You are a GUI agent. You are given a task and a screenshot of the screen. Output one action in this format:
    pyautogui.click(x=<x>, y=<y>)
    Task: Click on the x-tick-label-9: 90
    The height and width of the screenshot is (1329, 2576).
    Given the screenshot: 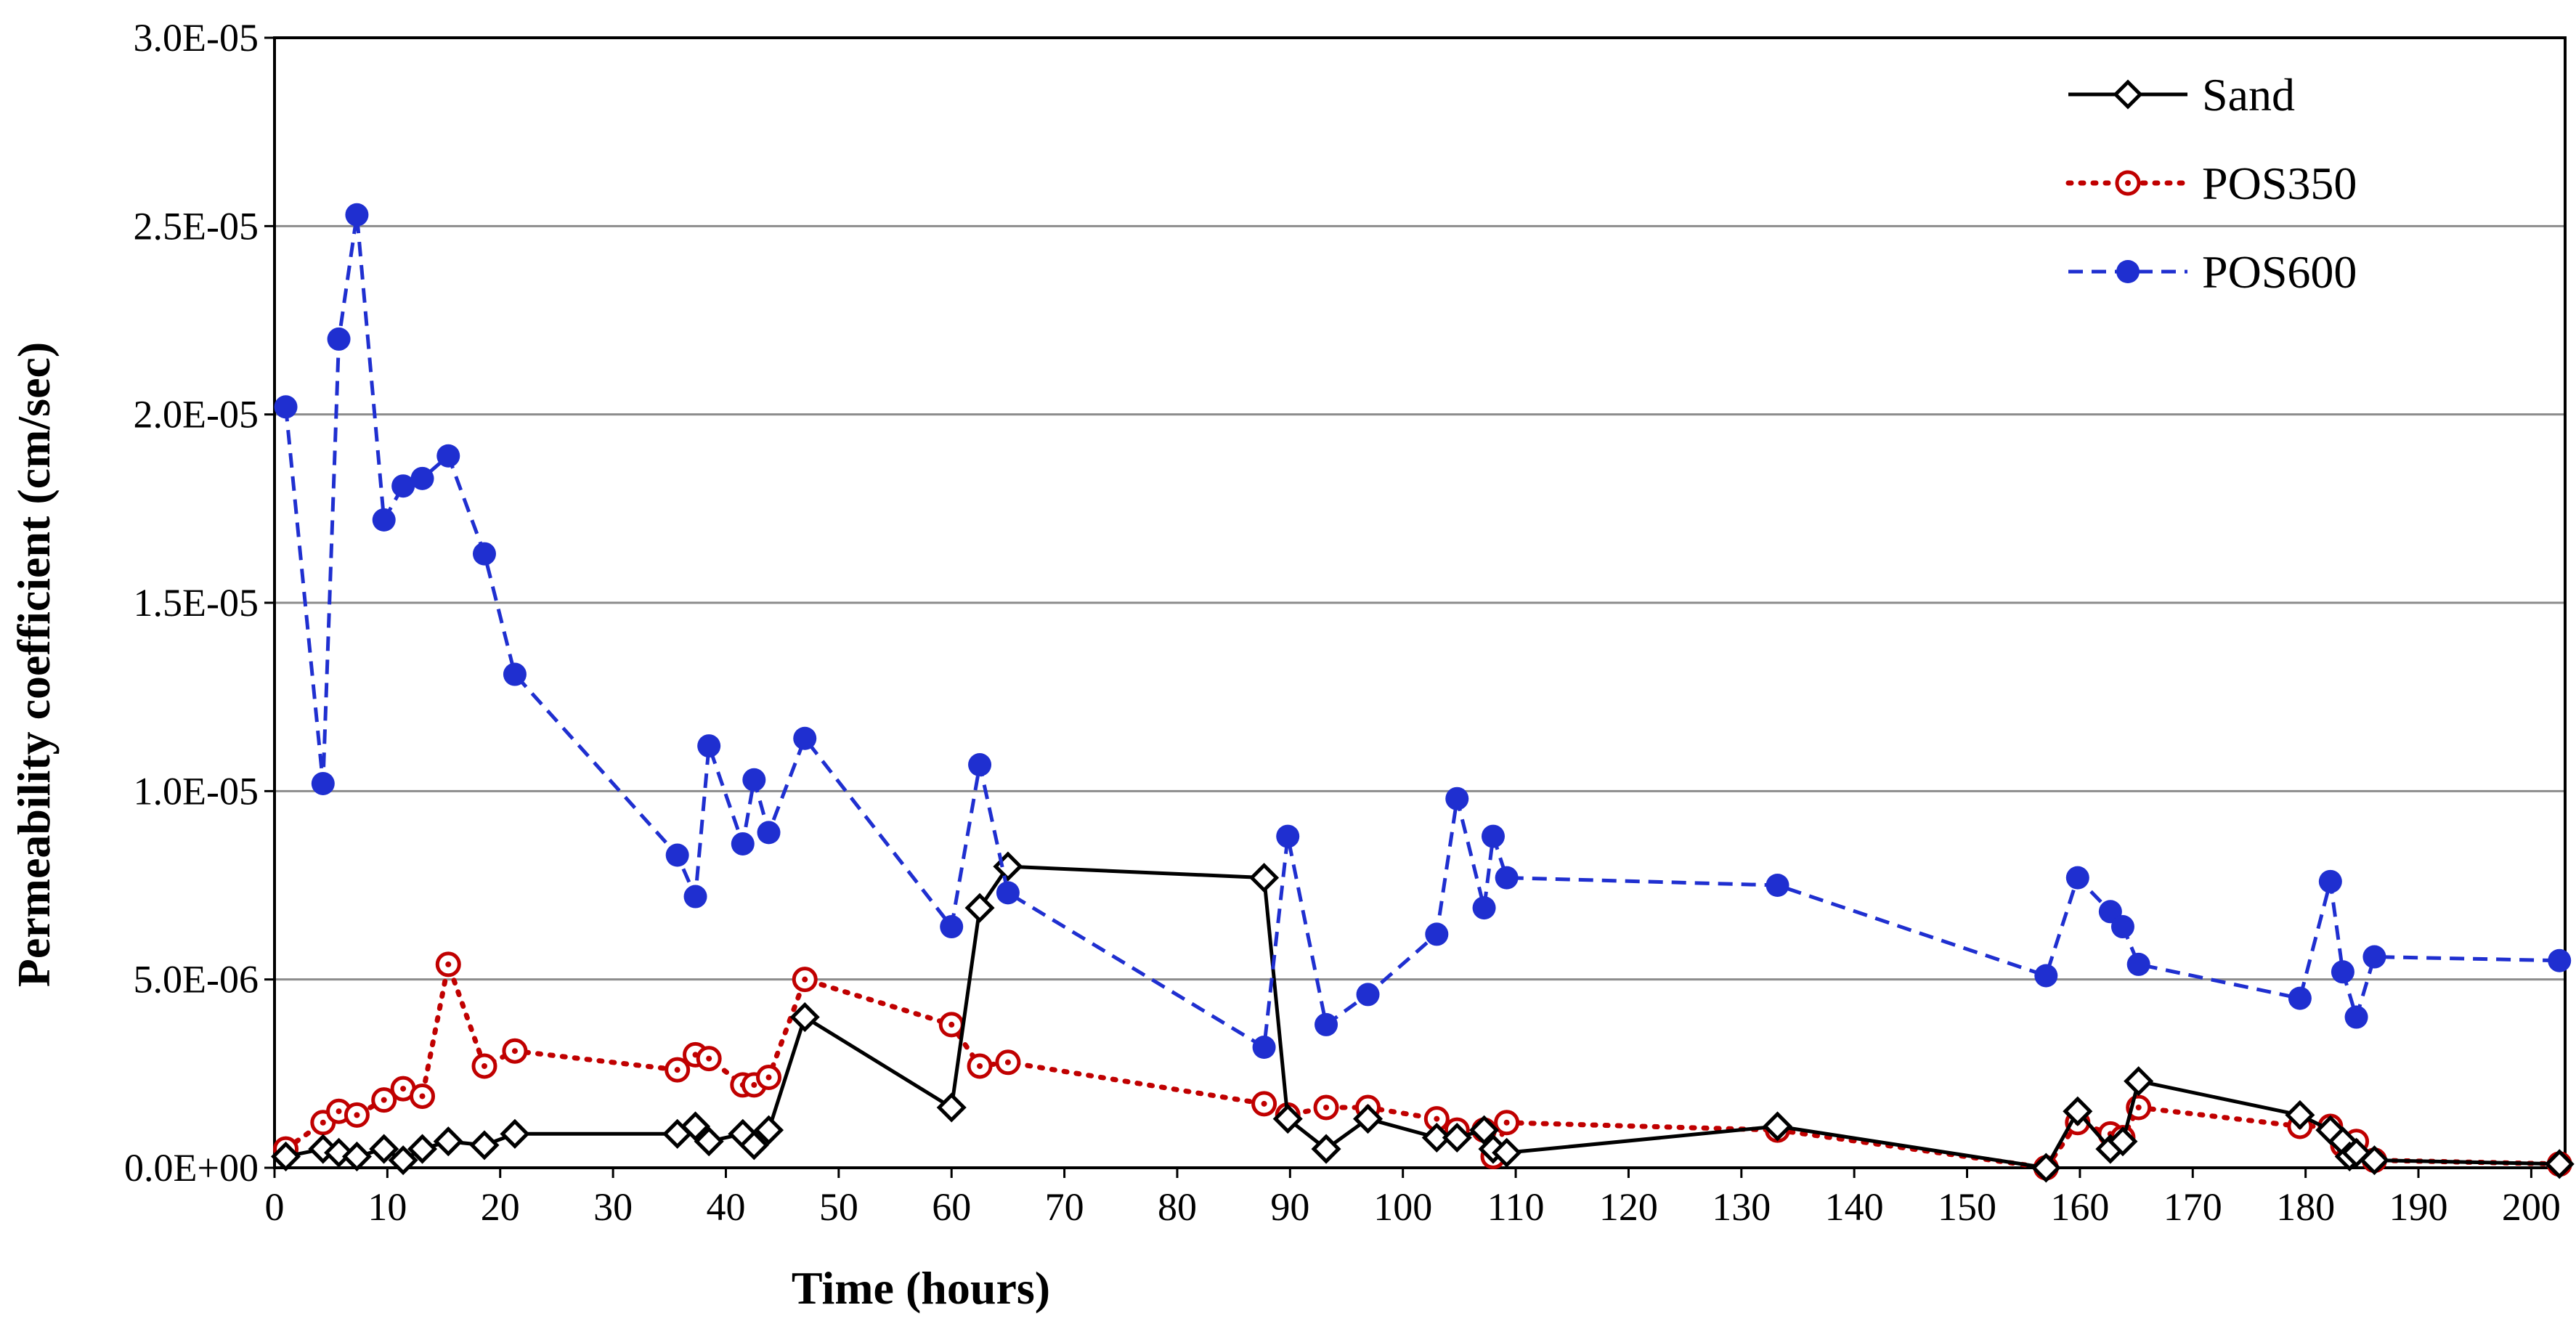 What is the action you would take?
    pyautogui.click(x=1289, y=1207)
    